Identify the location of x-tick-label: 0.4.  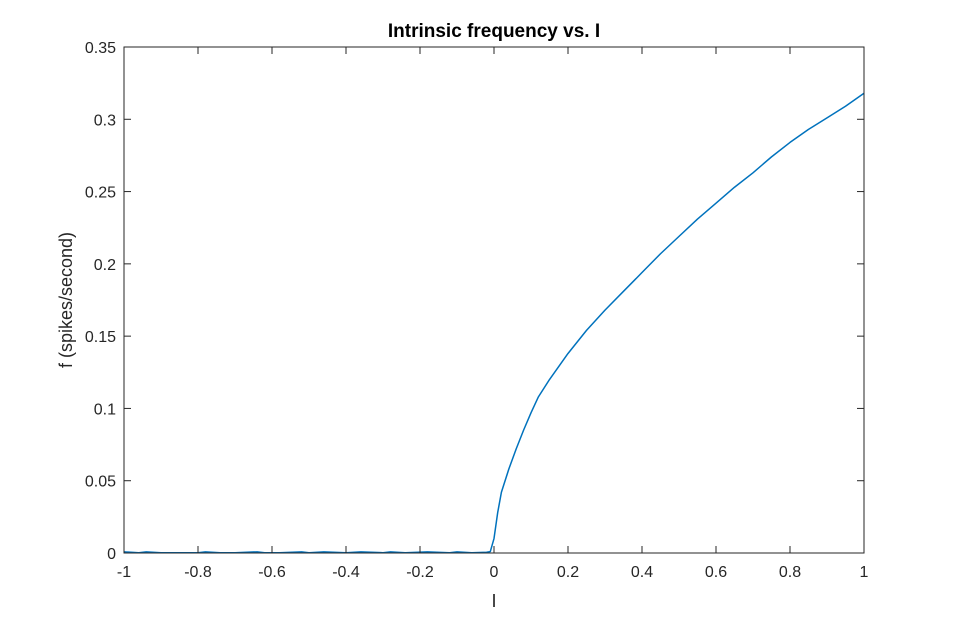
(642, 572).